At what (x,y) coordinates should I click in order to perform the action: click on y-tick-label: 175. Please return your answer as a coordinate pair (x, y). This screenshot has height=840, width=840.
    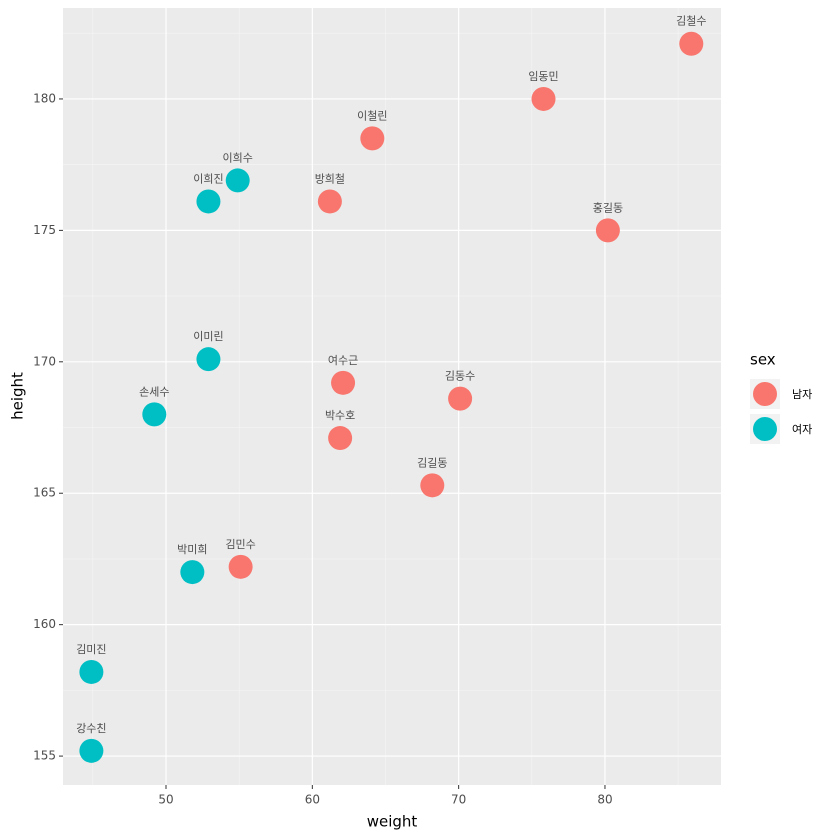
    Looking at the image, I should click on (44, 230).